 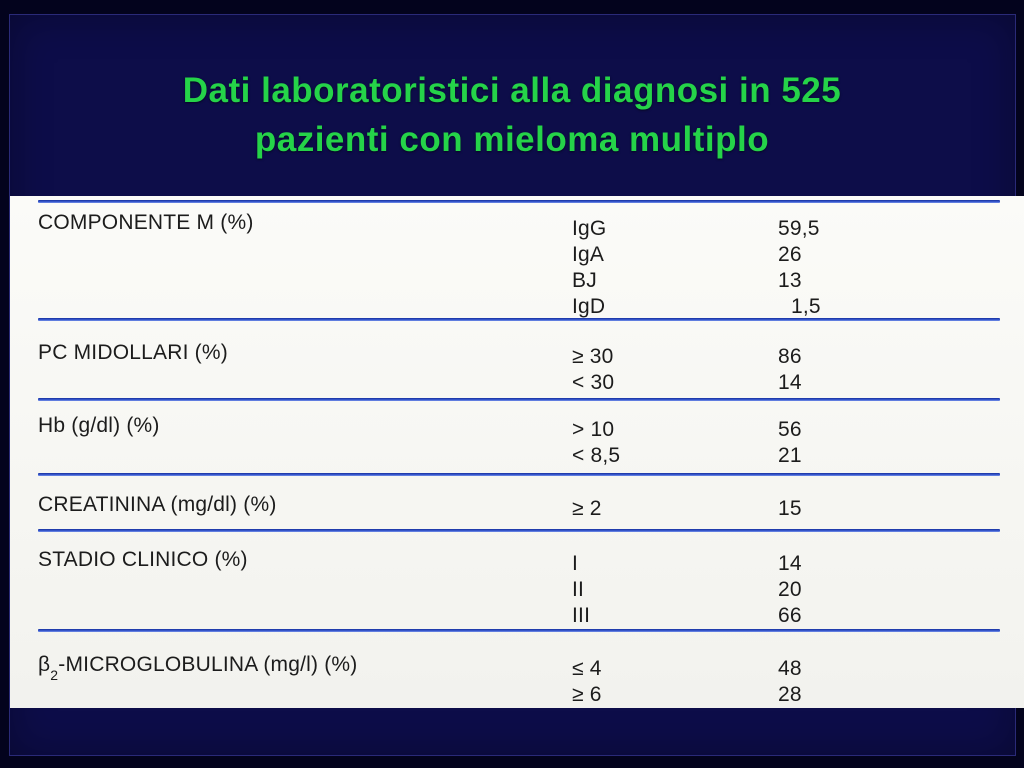 I want to click on criterion-cell: < 30, so click(x=593, y=382).